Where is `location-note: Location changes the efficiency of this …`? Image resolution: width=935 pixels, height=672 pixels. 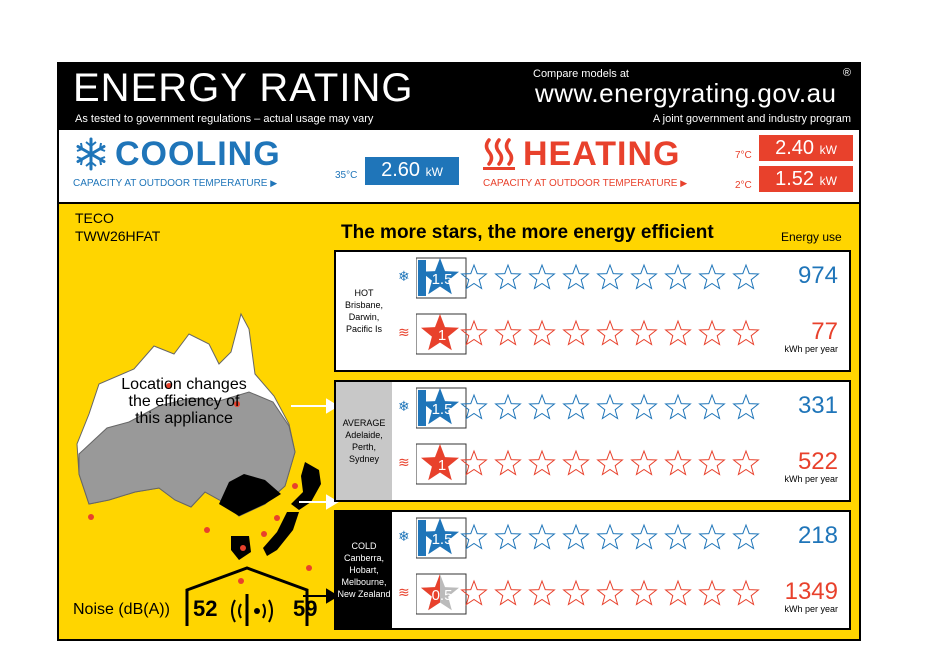 location-note: Location changes the efficiency of this … is located at coordinates (184, 401).